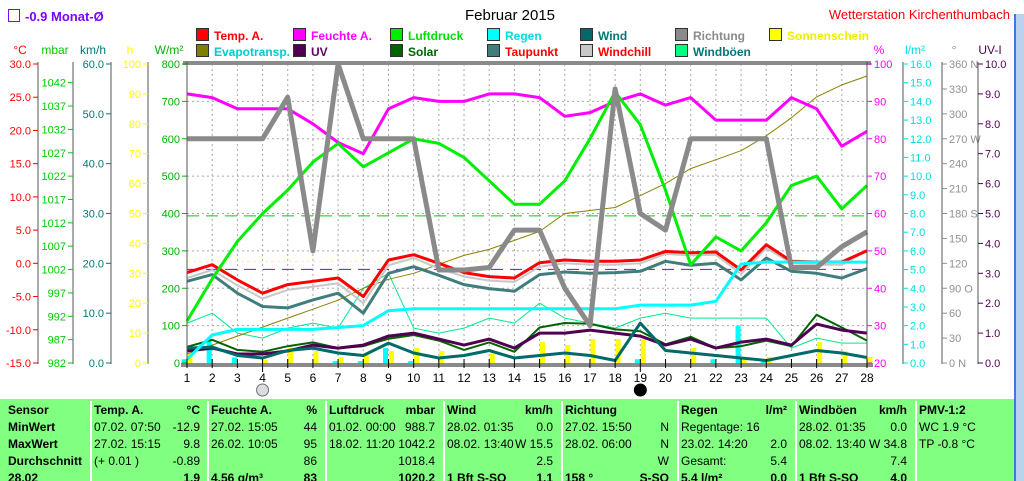  I want to click on table-cell: 18.02. 11:20 1042.2, so click(382, 444).